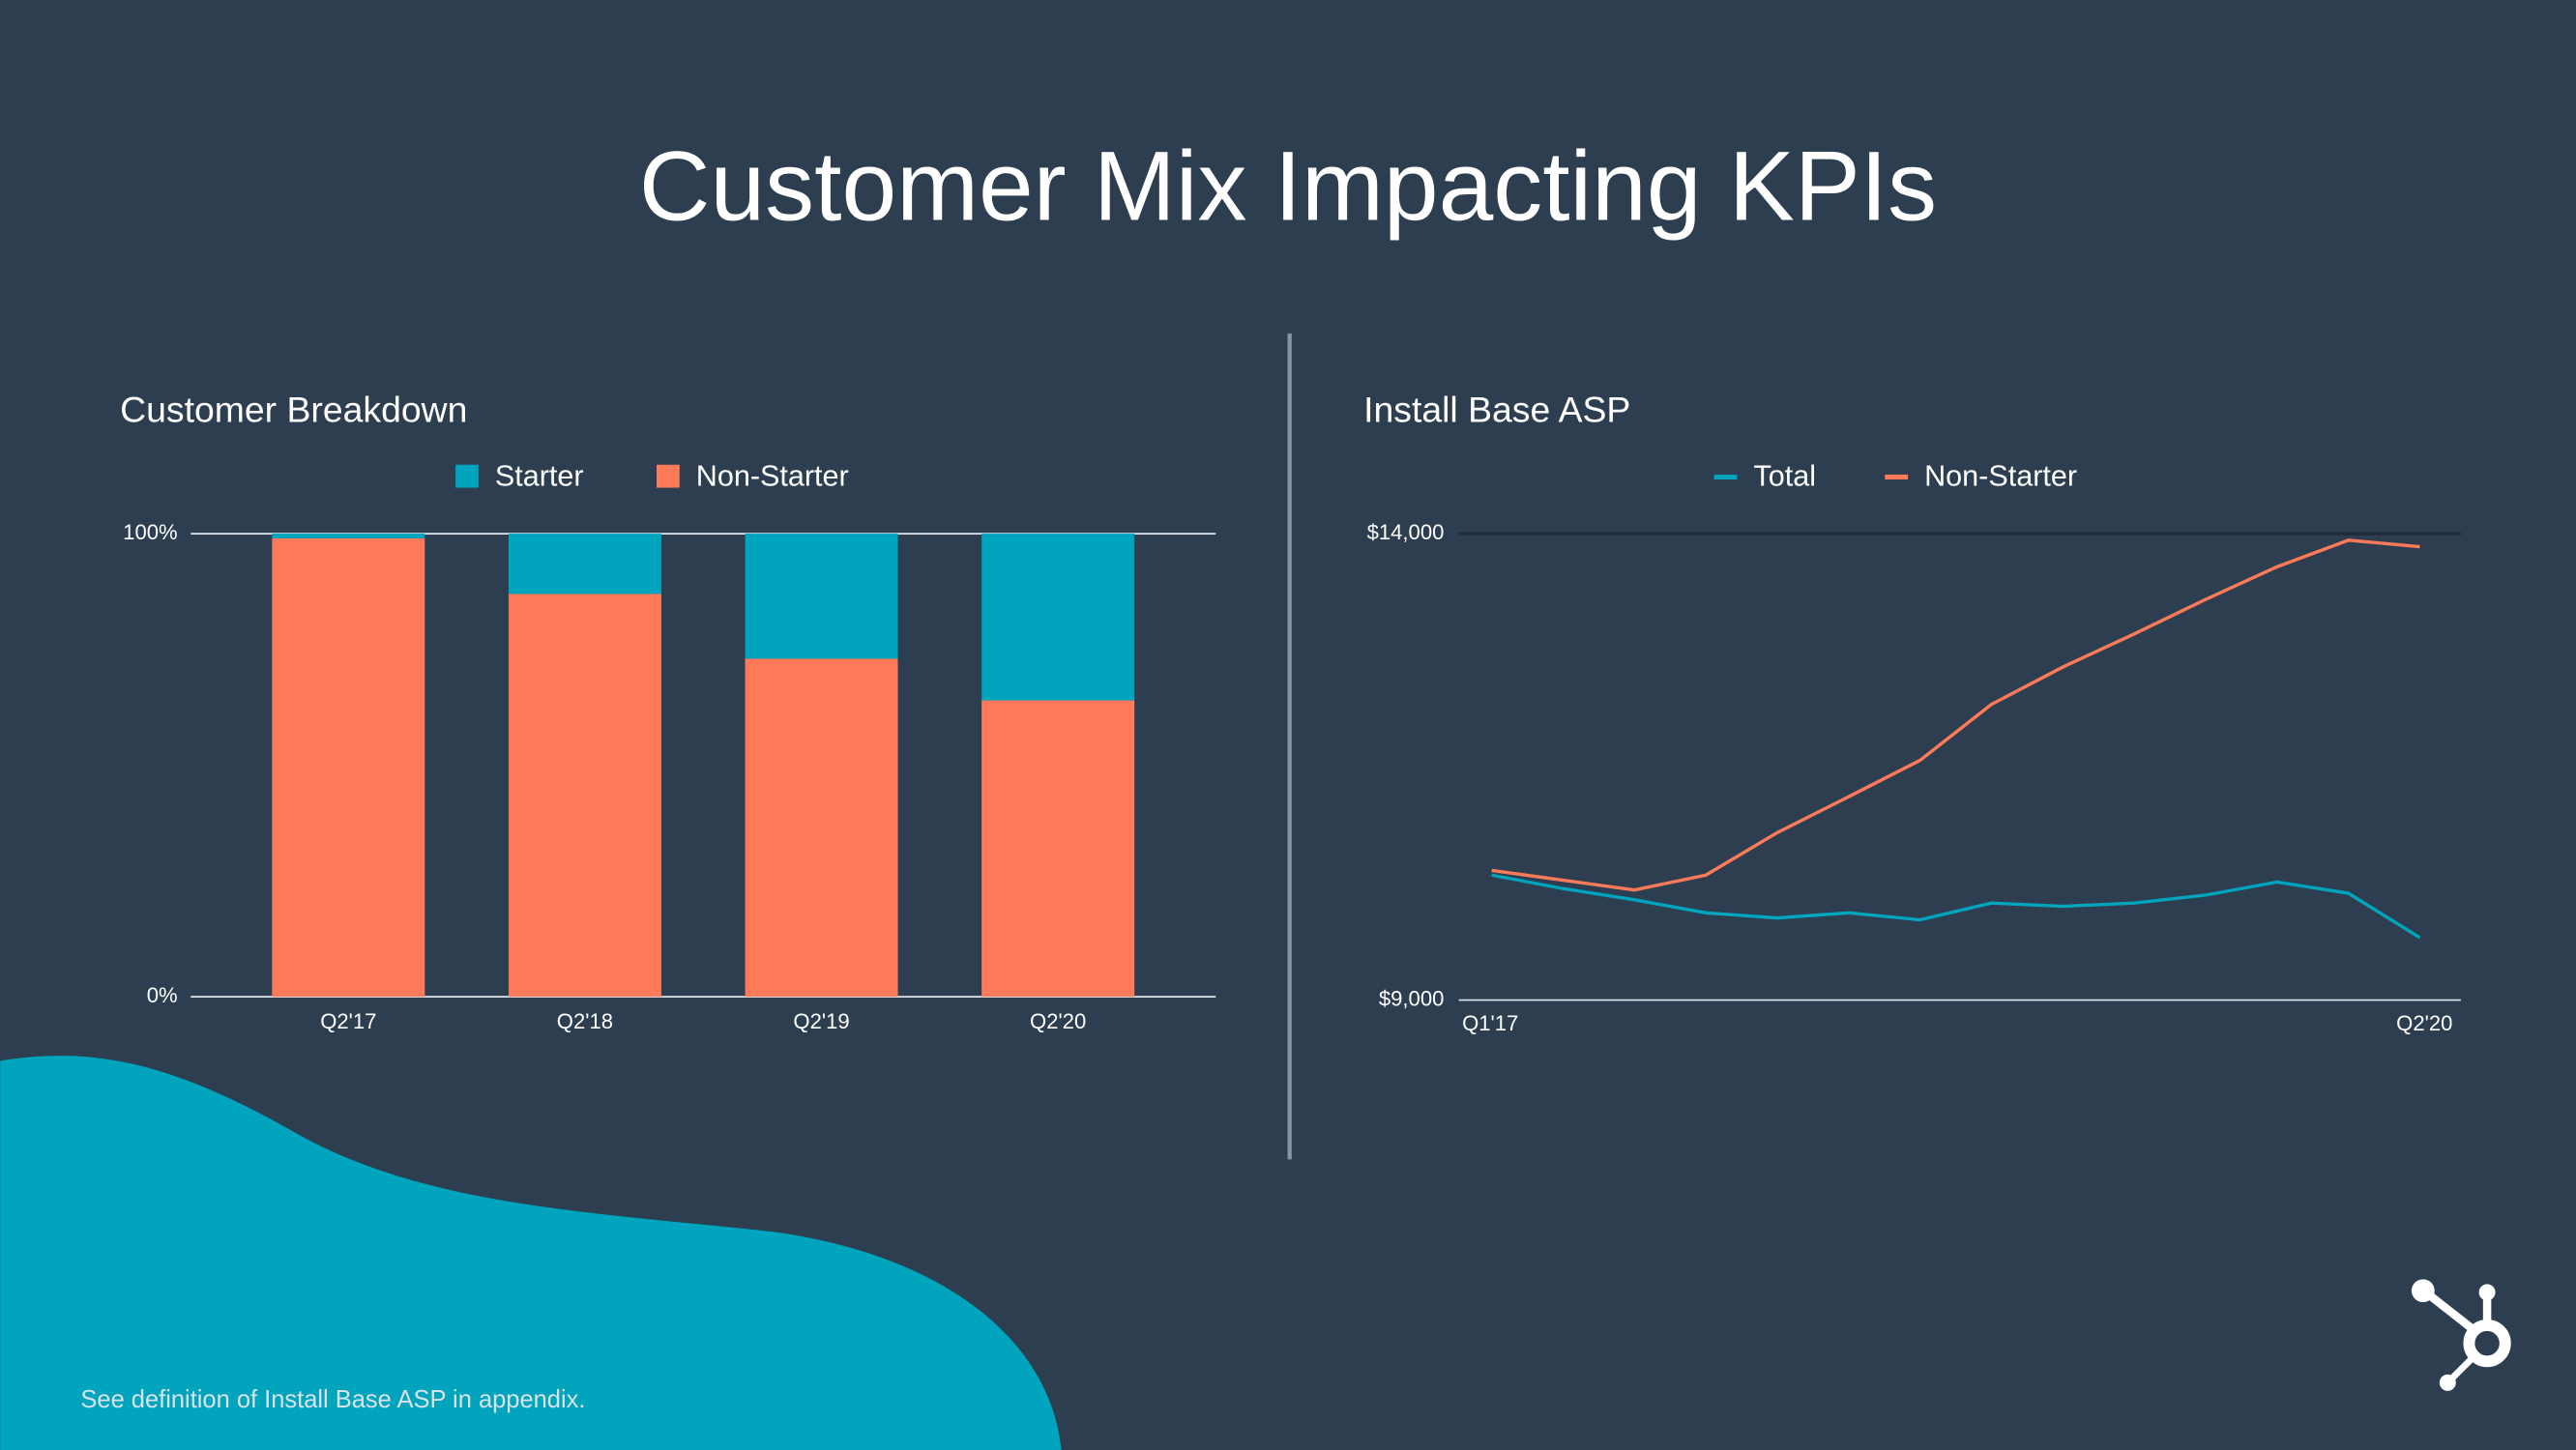  Describe the element at coordinates (1490, 1023) in the screenshot. I see `x-tick-label: Q1'17` at that location.